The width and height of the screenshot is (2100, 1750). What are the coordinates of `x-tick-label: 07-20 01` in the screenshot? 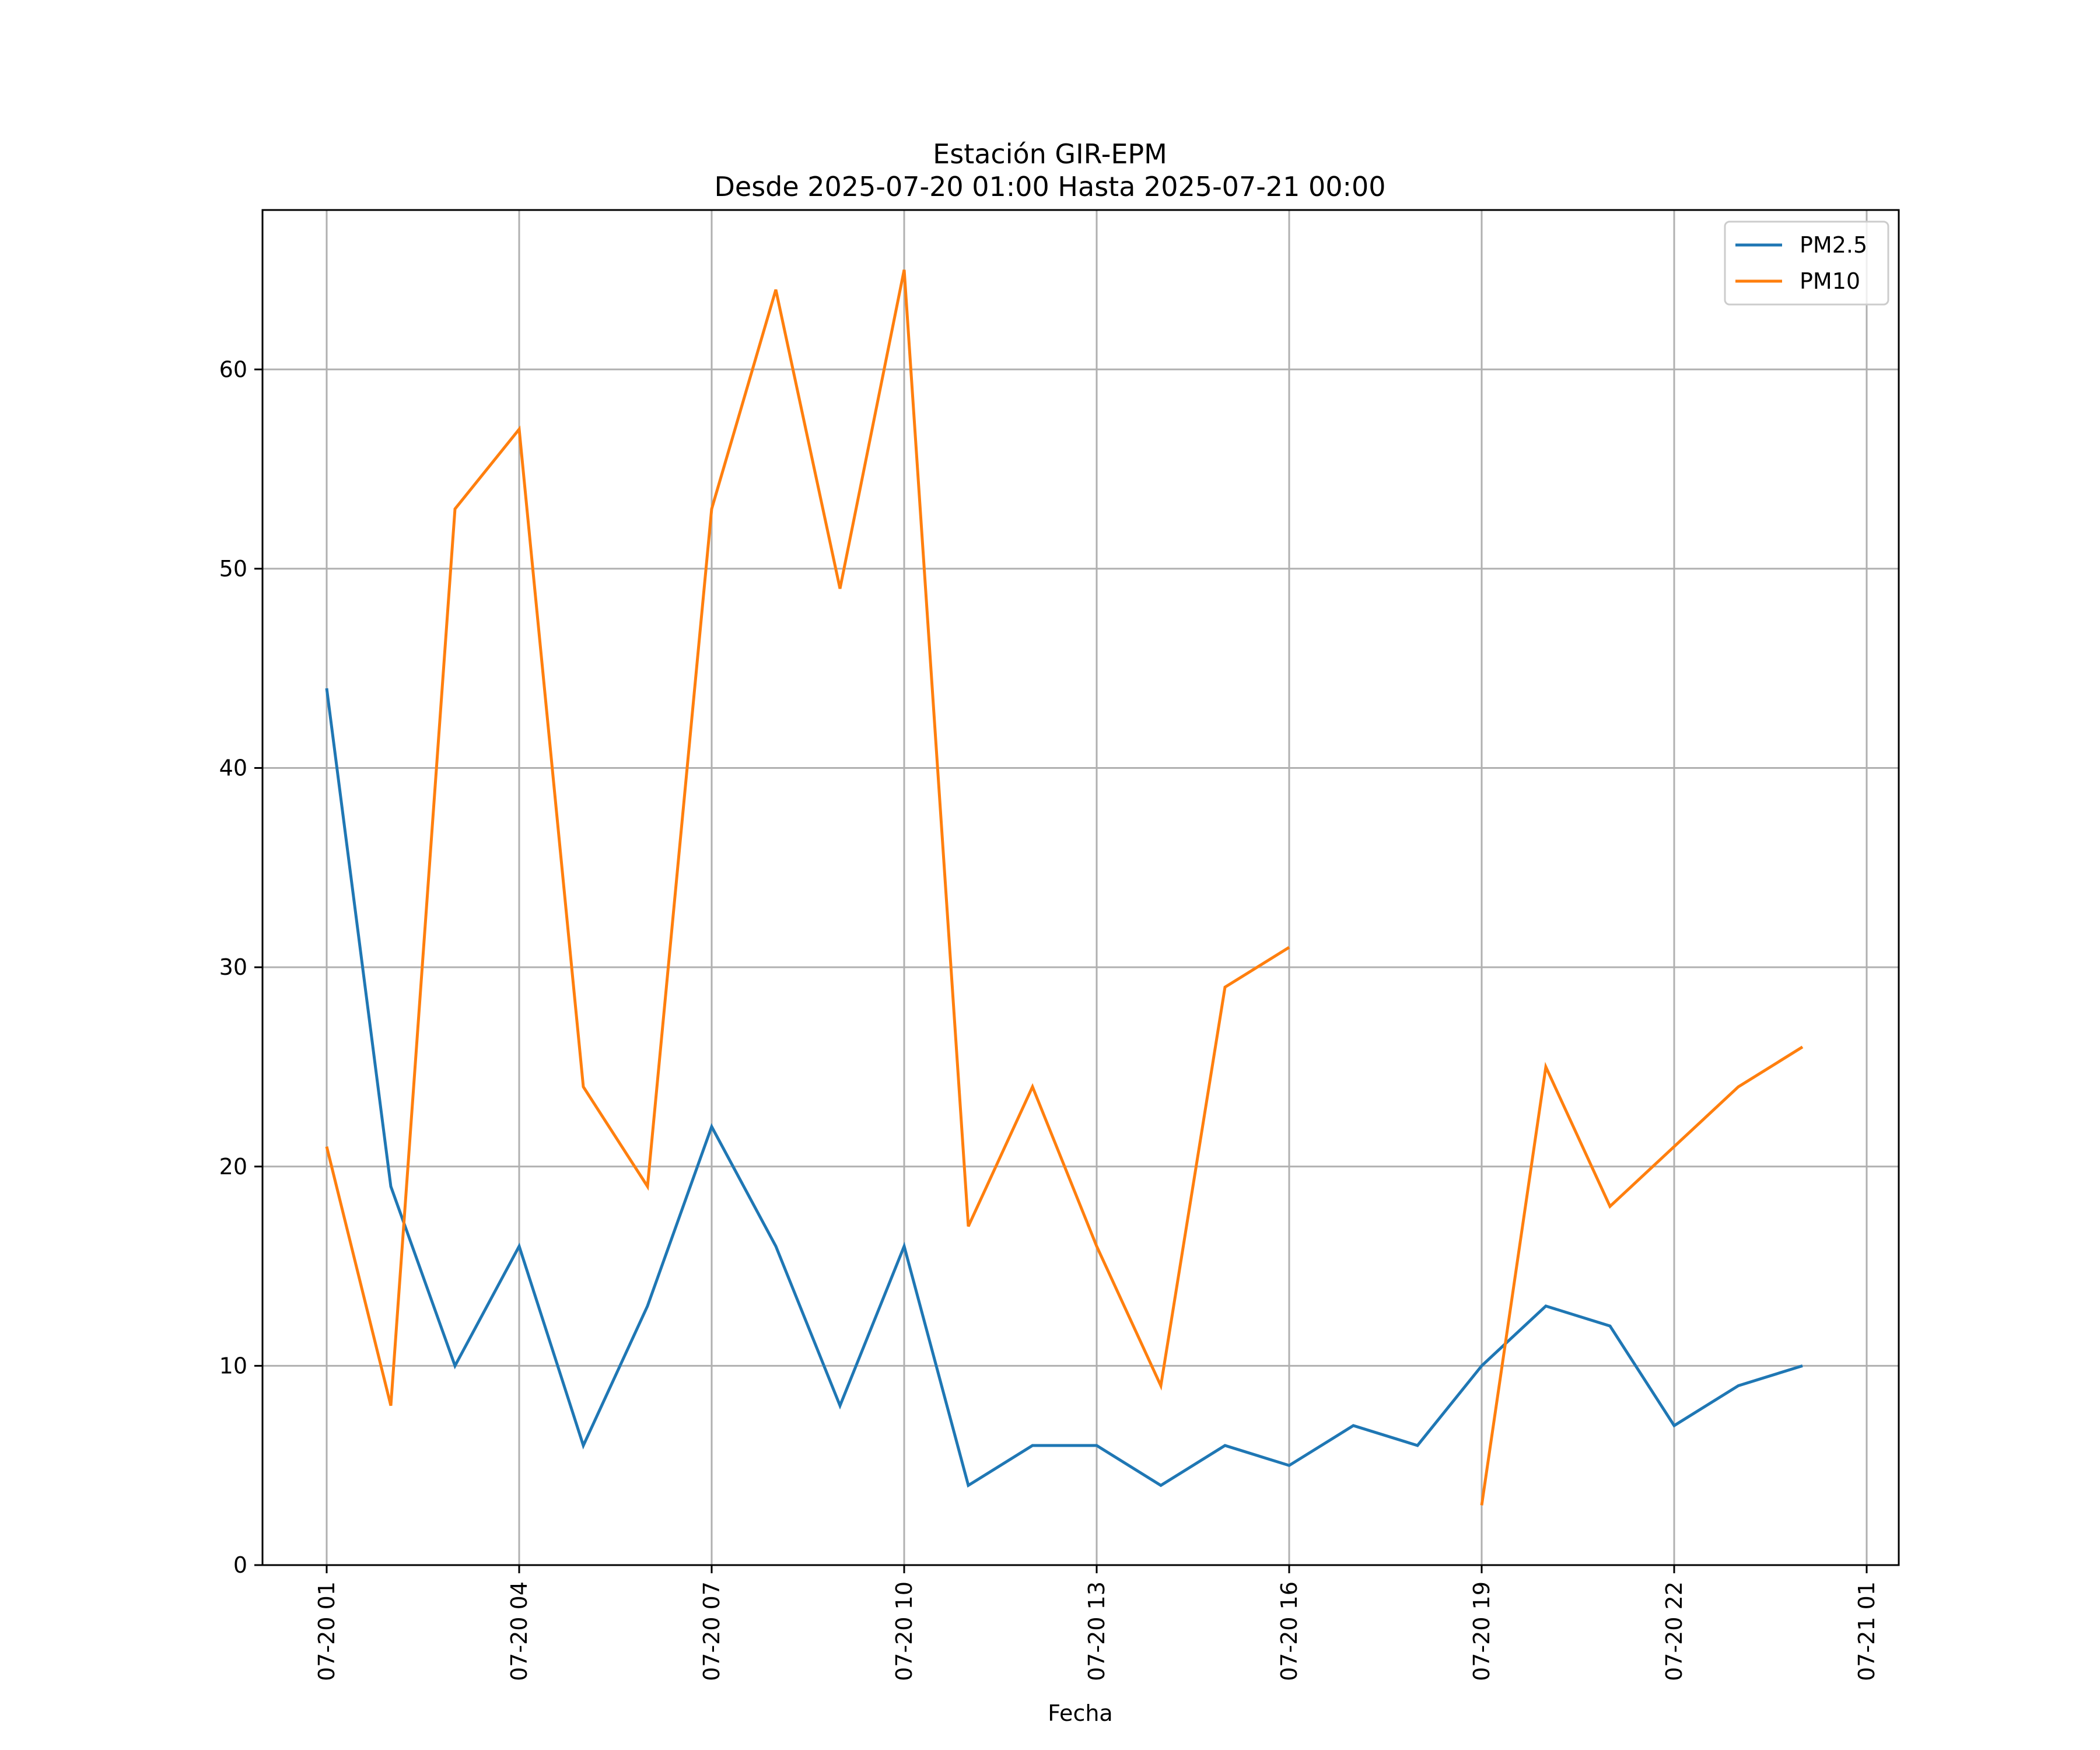 It's located at (327, 1631).